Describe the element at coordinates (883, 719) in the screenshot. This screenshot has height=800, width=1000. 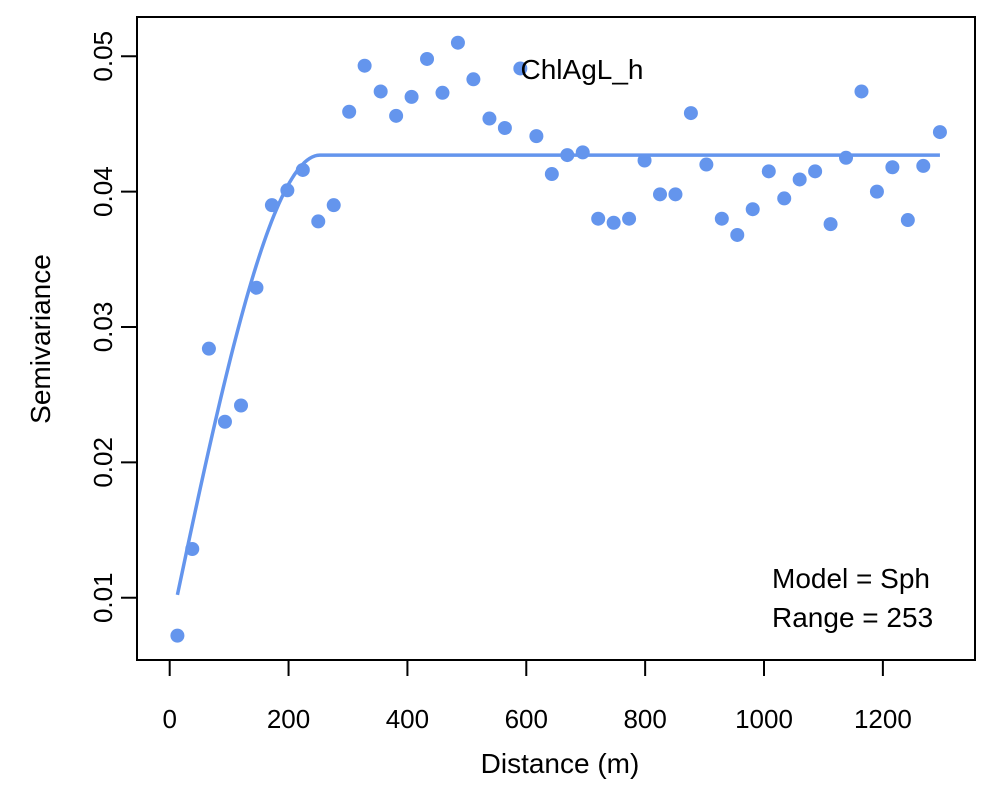
I see `x-tick-label: 1200` at that location.